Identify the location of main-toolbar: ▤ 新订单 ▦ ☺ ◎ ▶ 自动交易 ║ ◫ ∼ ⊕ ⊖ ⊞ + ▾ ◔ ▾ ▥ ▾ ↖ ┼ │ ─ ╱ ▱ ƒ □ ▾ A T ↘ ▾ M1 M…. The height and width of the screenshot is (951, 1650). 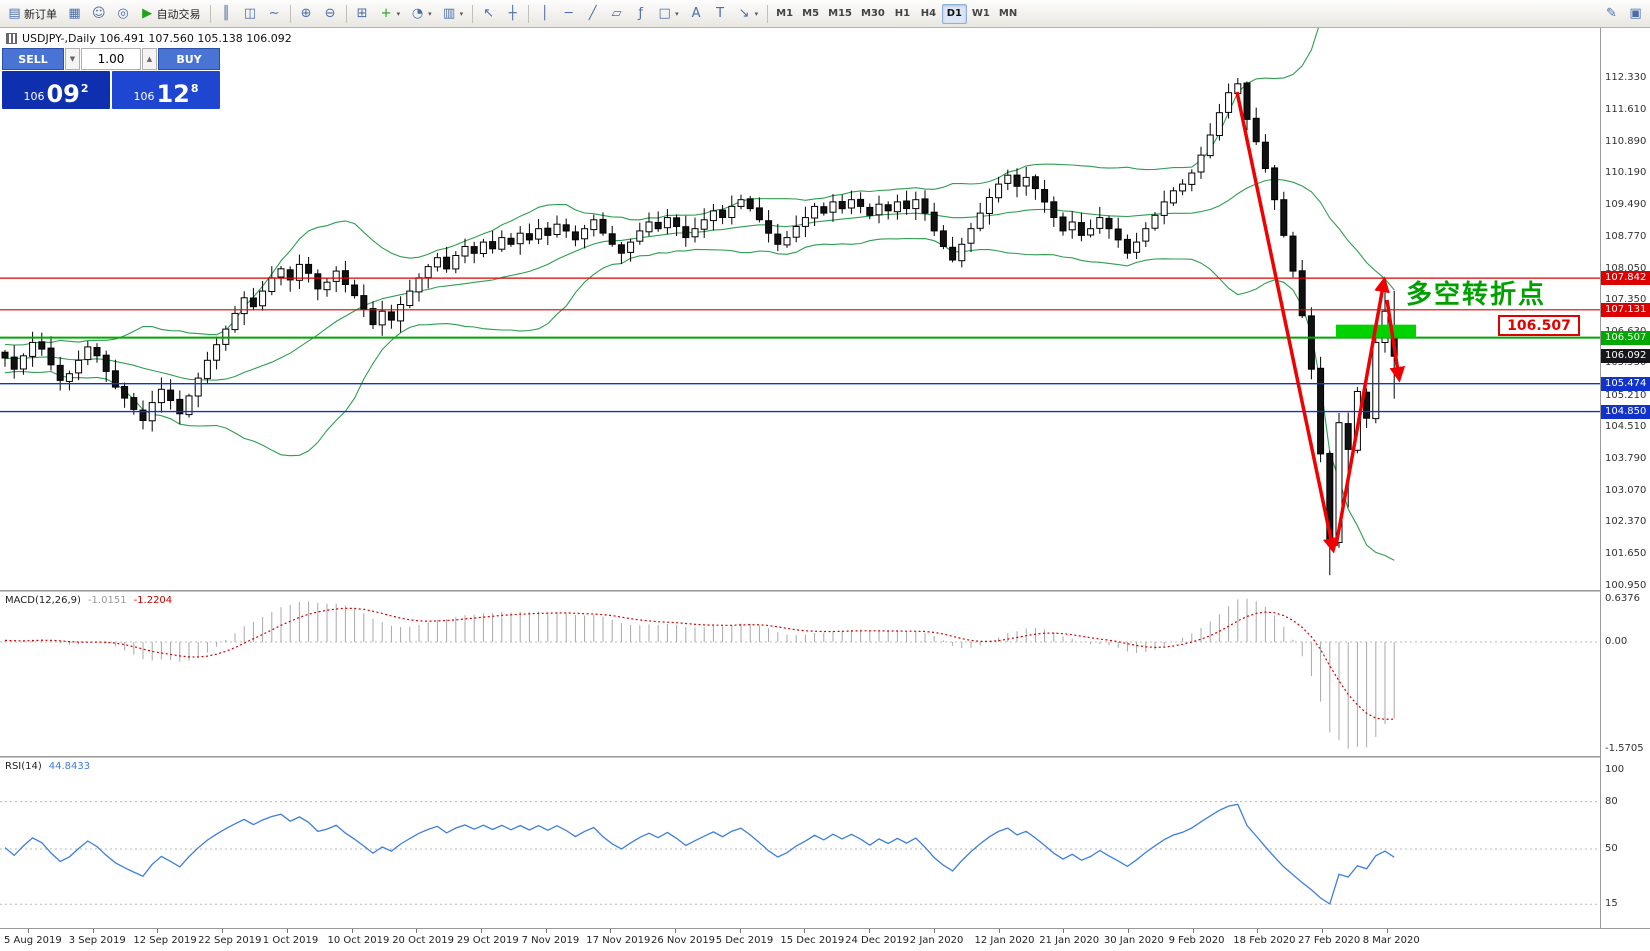
(825, 14).